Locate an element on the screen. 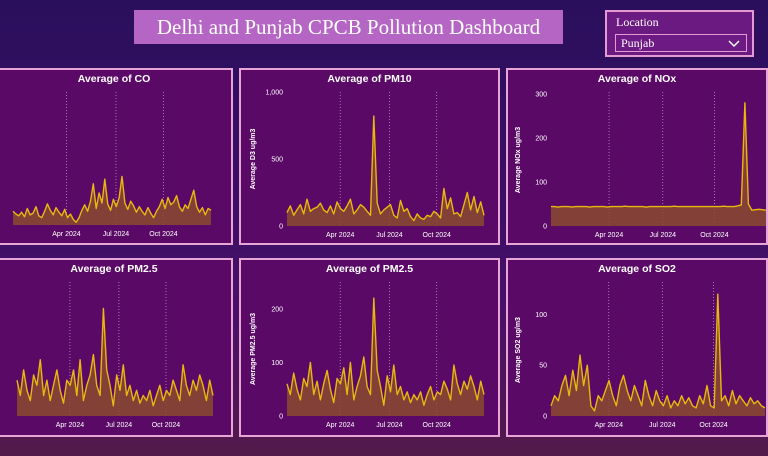 The image size is (768, 456). co-chart-title: Average of CO is located at coordinates (114, 79).